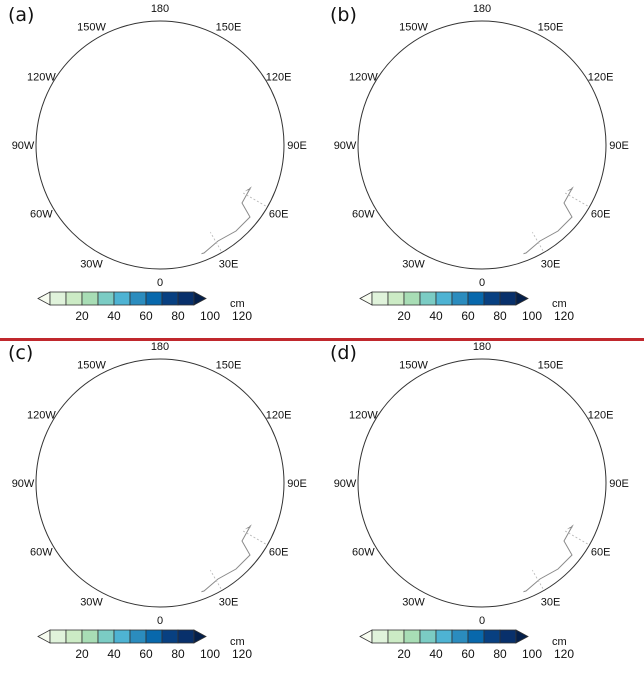  Describe the element at coordinates (23, 146) in the screenshot. I see `longitude-label: 90W` at that location.